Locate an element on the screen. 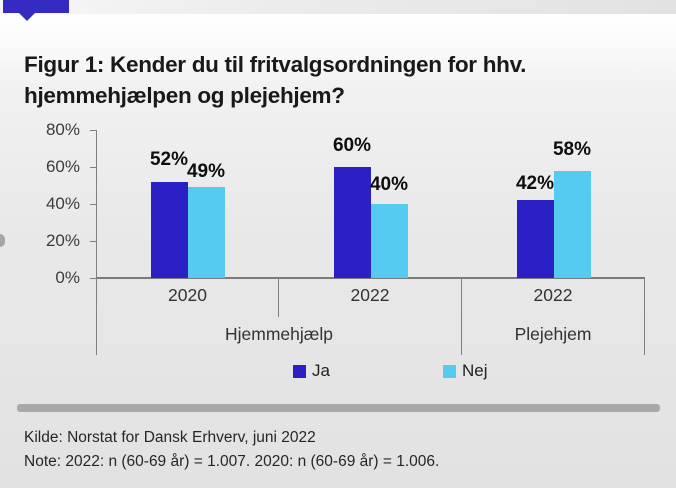 Image resolution: width=676 pixels, height=488 pixels. brand-tab is located at coordinates (36, 6).